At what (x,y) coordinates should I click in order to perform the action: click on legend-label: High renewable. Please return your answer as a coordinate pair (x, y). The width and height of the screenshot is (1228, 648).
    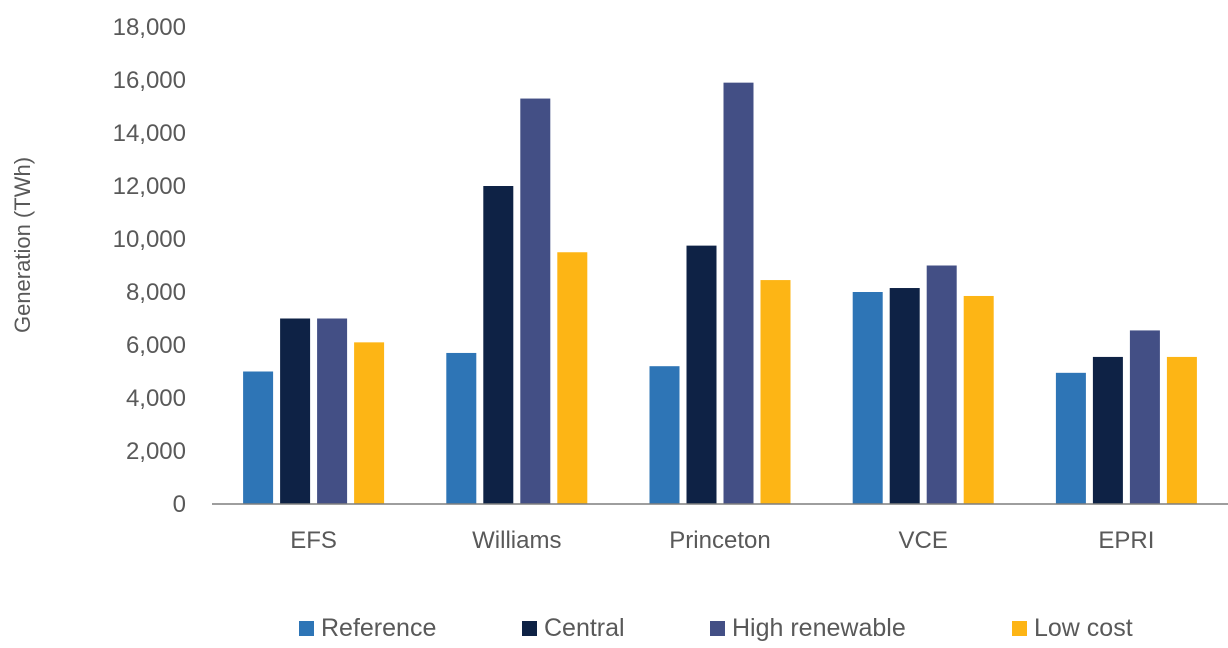
    Looking at the image, I should click on (819, 628).